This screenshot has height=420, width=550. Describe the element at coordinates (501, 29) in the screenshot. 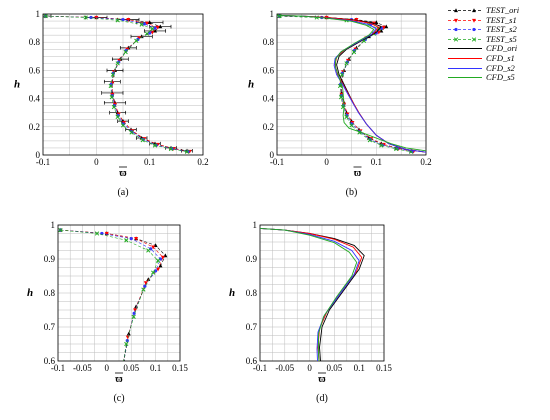

I see `legend-label: TEST_s2` at that location.